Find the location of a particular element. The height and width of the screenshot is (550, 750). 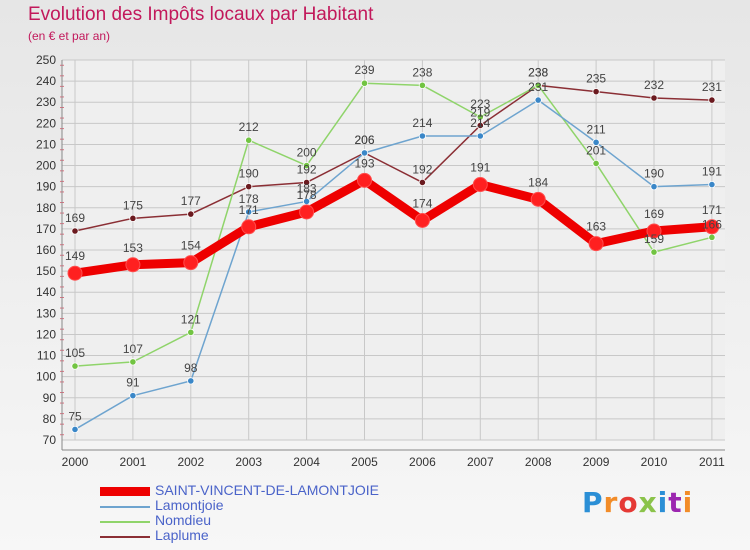

chart-title: Evolution des Impôts locaux par Habitant is located at coordinates (201, 14).